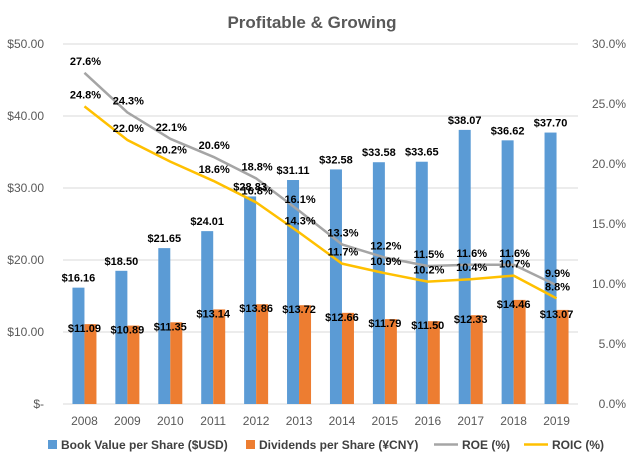 This screenshot has width=640, height=473. What do you see at coordinates (556, 421) in the screenshot?
I see `x-tick-label: 2019` at bounding box center [556, 421].